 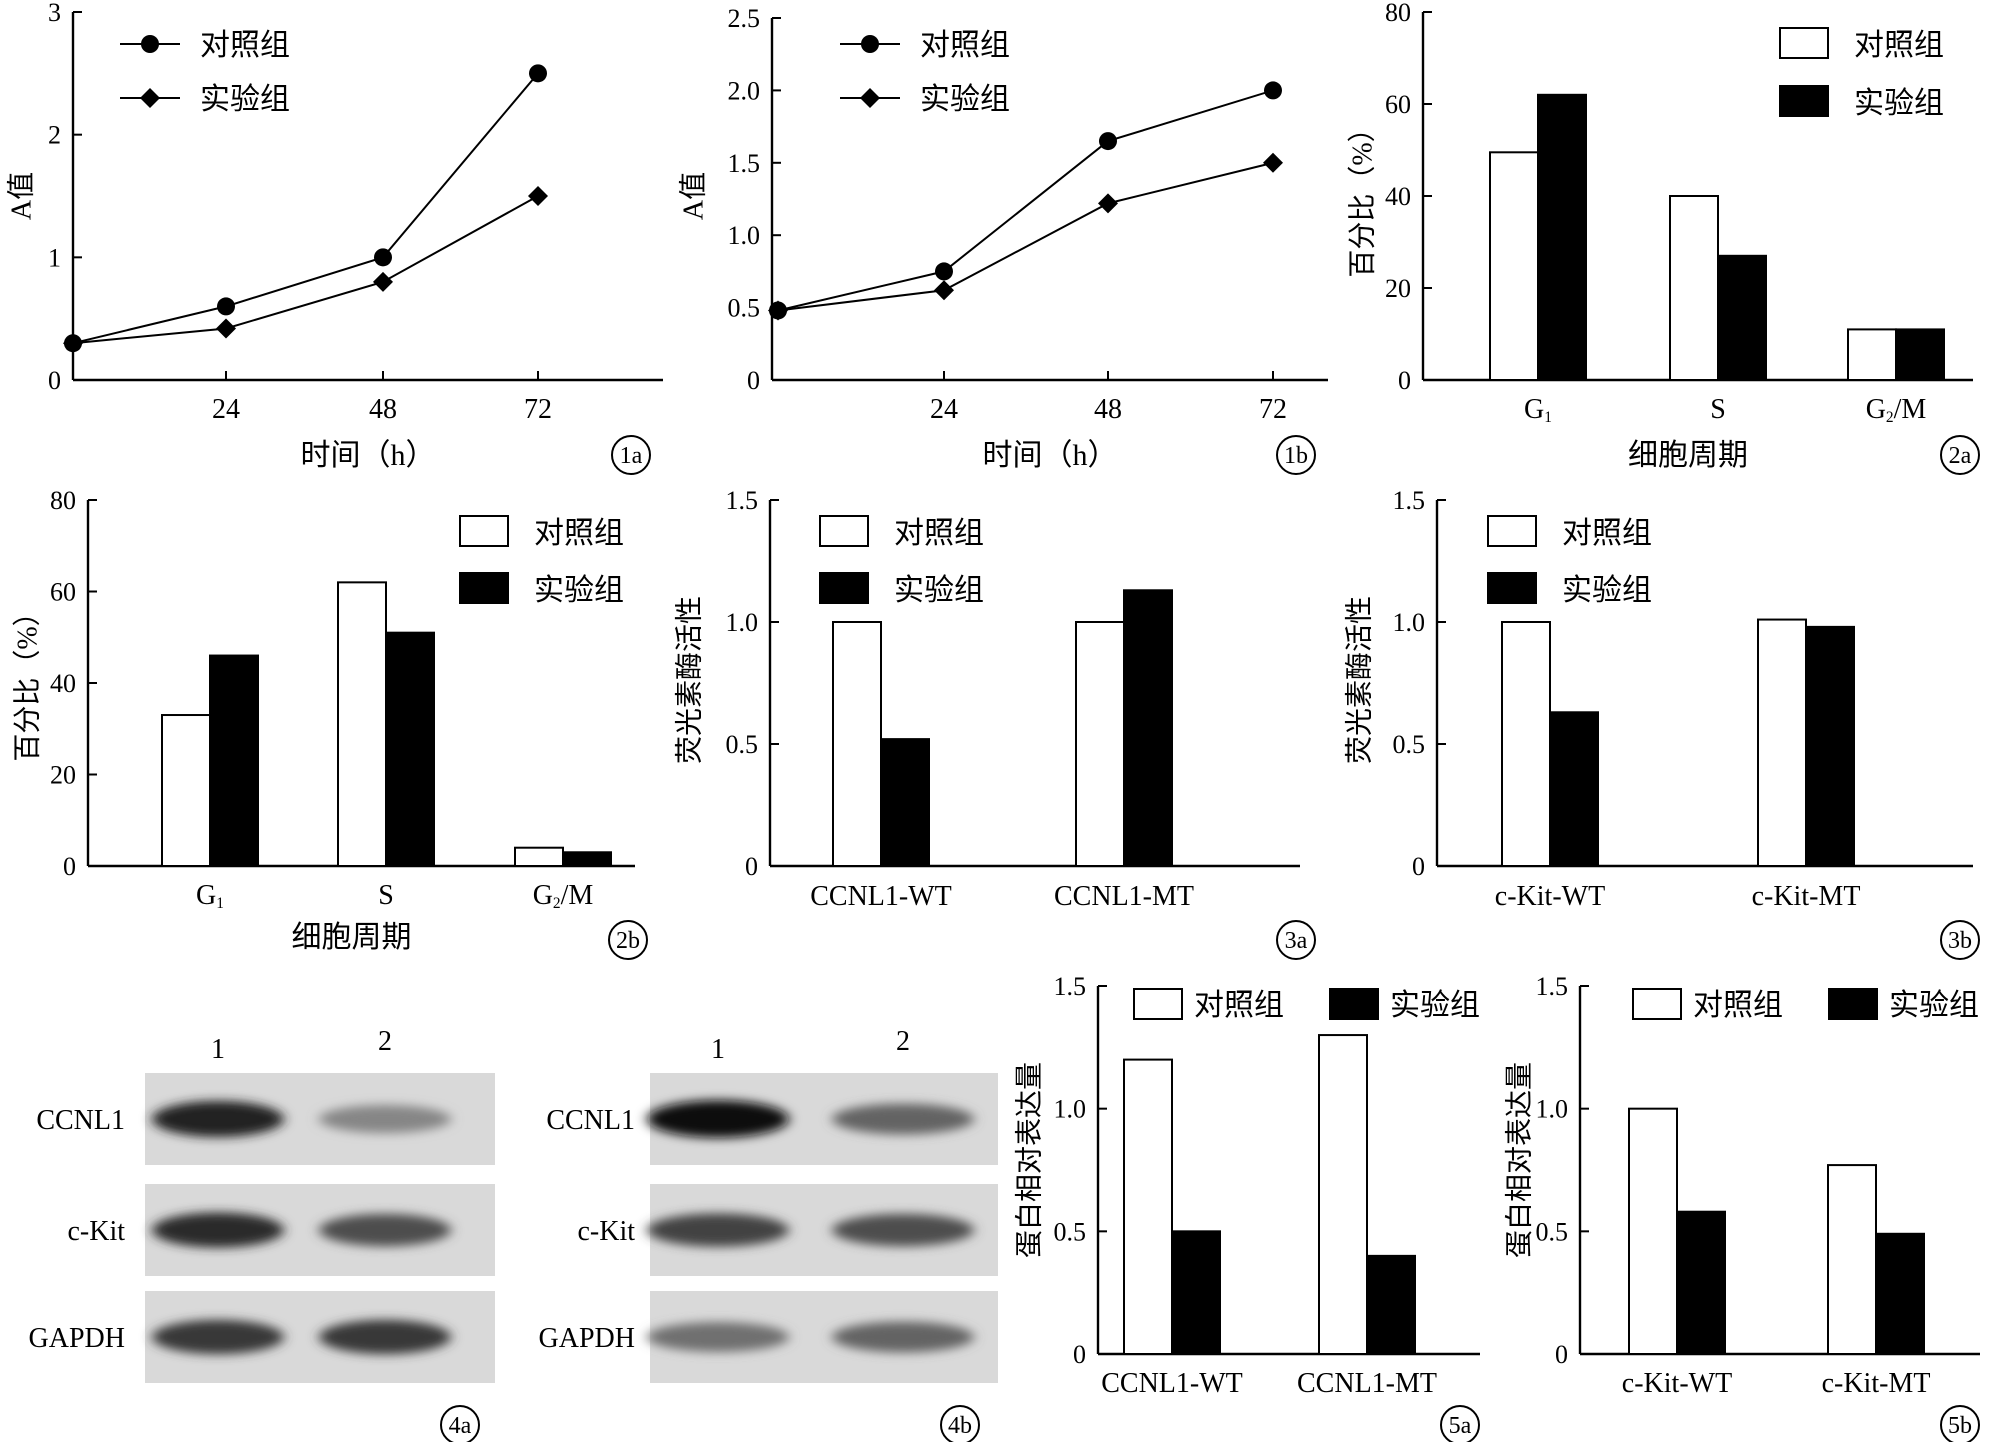 I want to click on y-axis-label: 百分比（%）, so click(x=28, y=679).